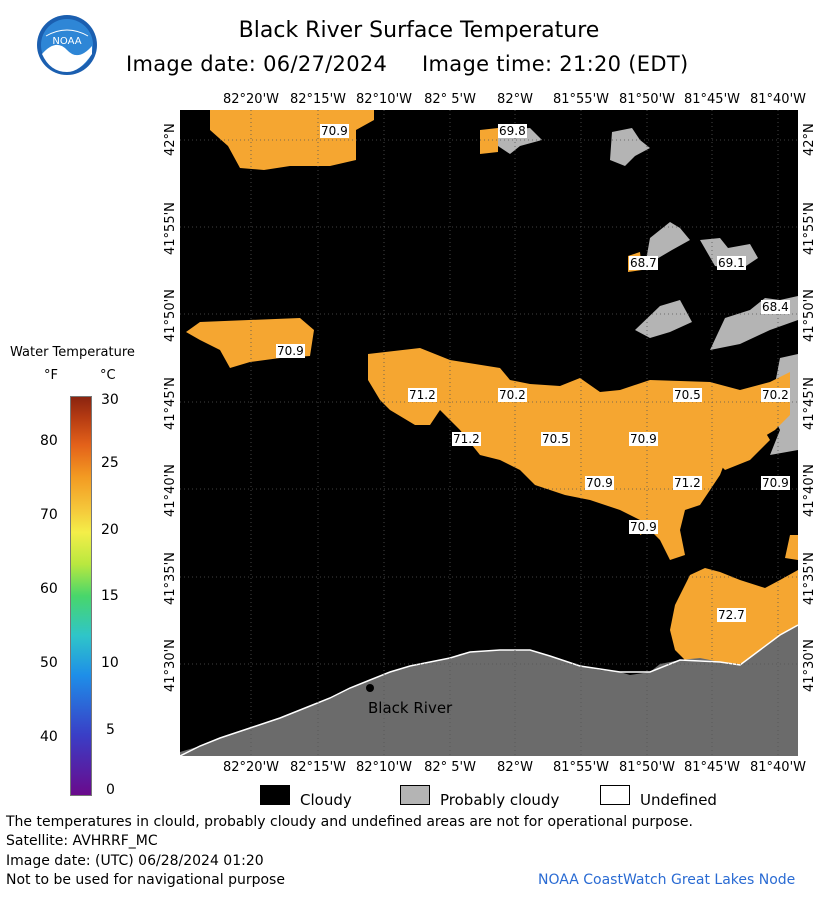  Describe the element at coordinates (170, 139) in the screenshot. I see `lat-tick-left: 42°N` at that location.